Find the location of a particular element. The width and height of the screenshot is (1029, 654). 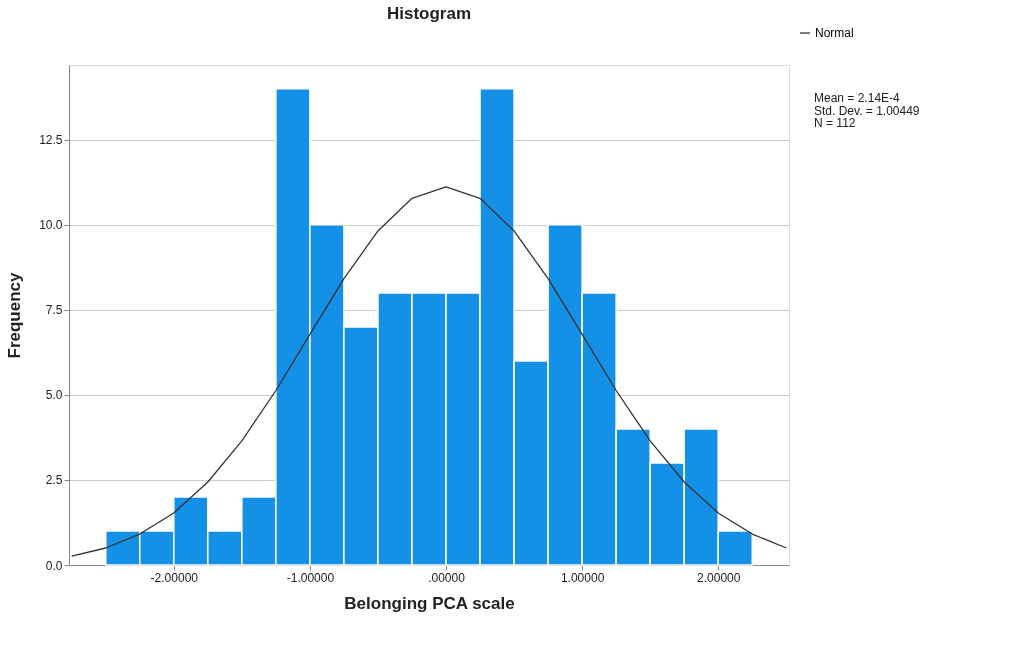

legend-label: Normal is located at coordinates (834, 33).